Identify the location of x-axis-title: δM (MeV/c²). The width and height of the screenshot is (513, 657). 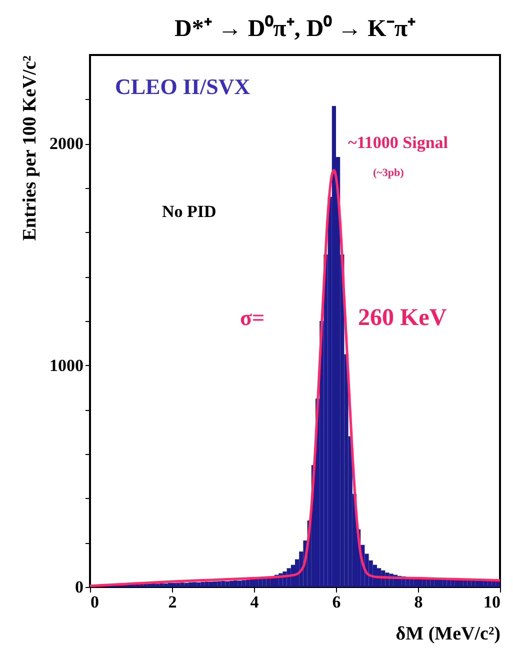
(448, 634).